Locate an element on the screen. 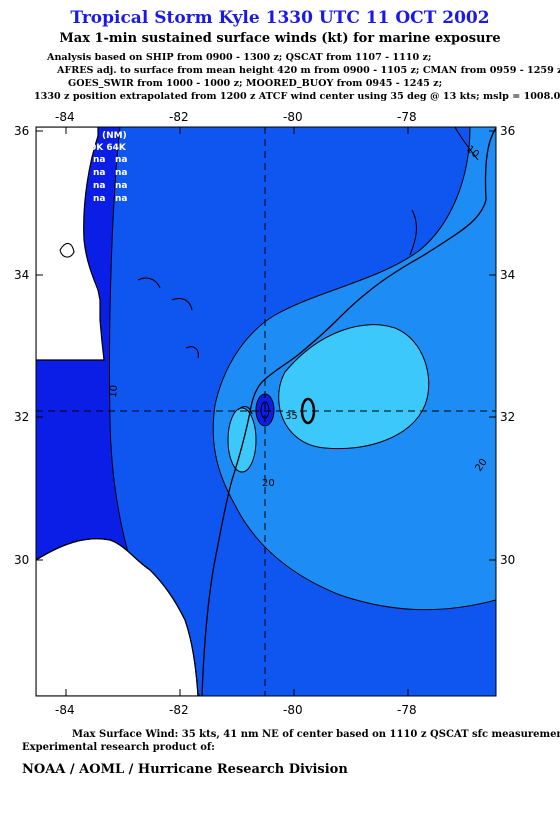  lat-axis-right: 36 34 32 30 is located at coordinates (502, 345).